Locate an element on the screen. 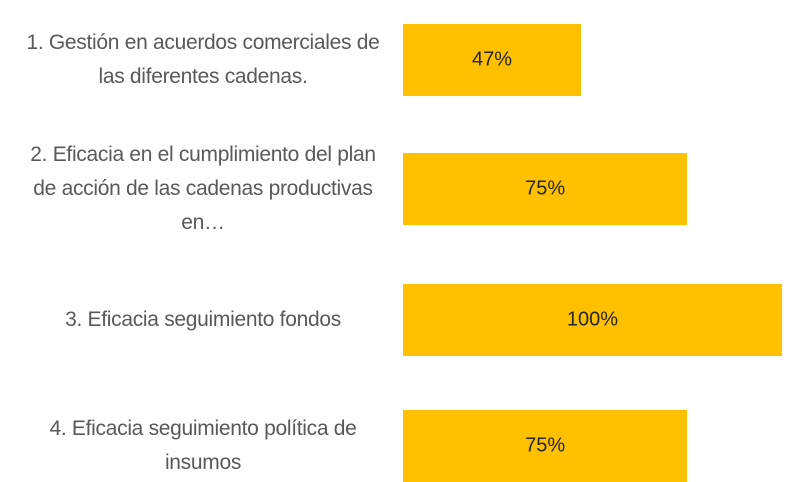 Image resolution: width=787 pixels, height=482 pixels. value-label: 47% is located at coordinates (492, 59).